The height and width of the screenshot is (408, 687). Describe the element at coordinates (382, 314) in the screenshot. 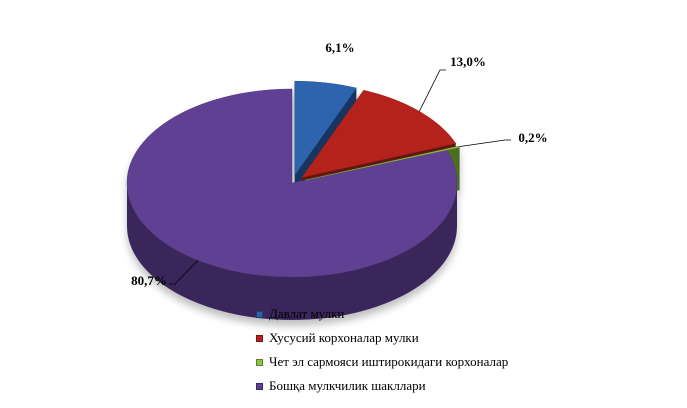

I see `legend-item: Давлат мулки` at that location.